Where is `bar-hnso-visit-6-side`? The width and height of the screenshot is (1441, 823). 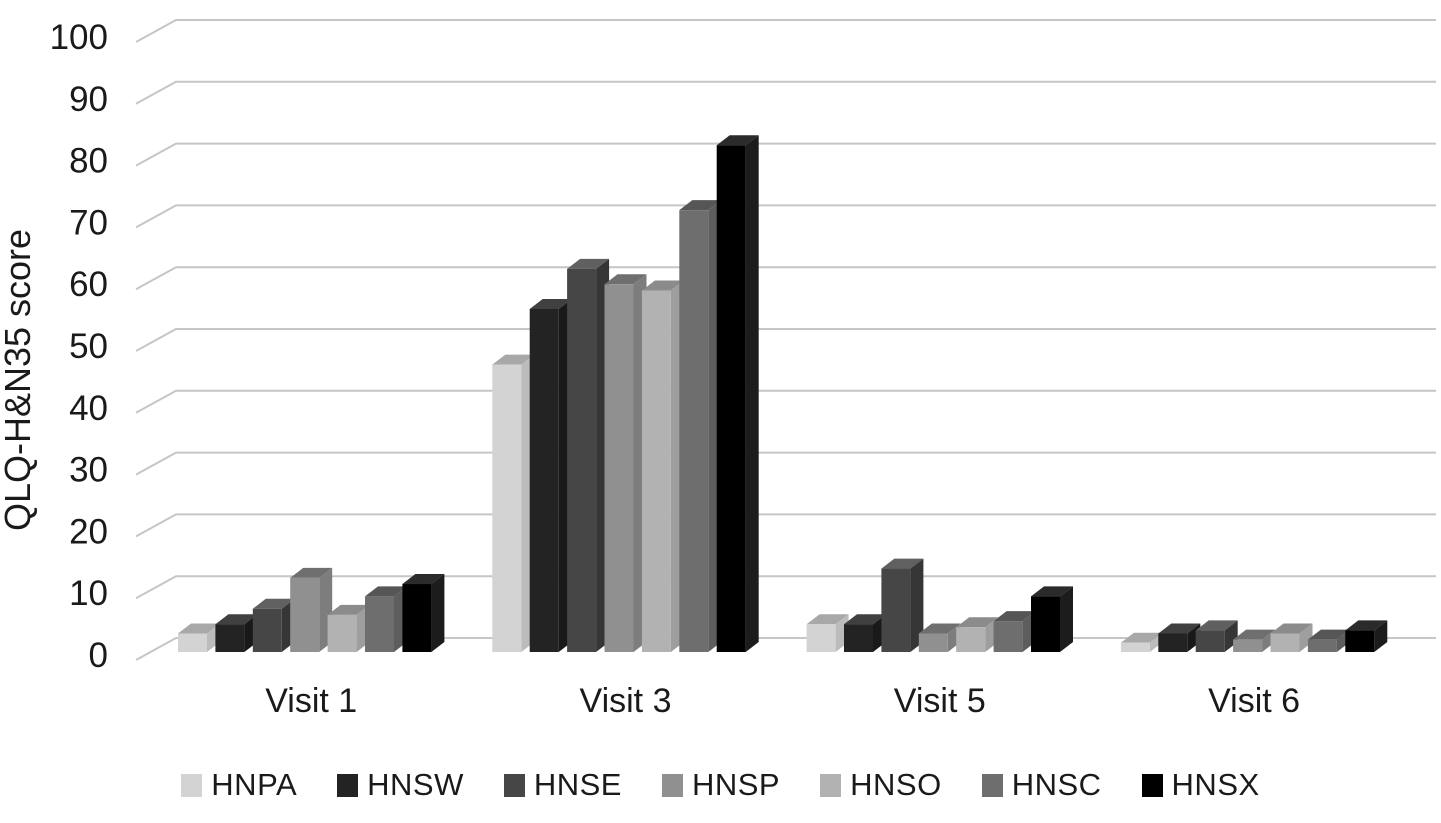
bar-hnso-visit-6-side is located at coordinates (1306, 637).